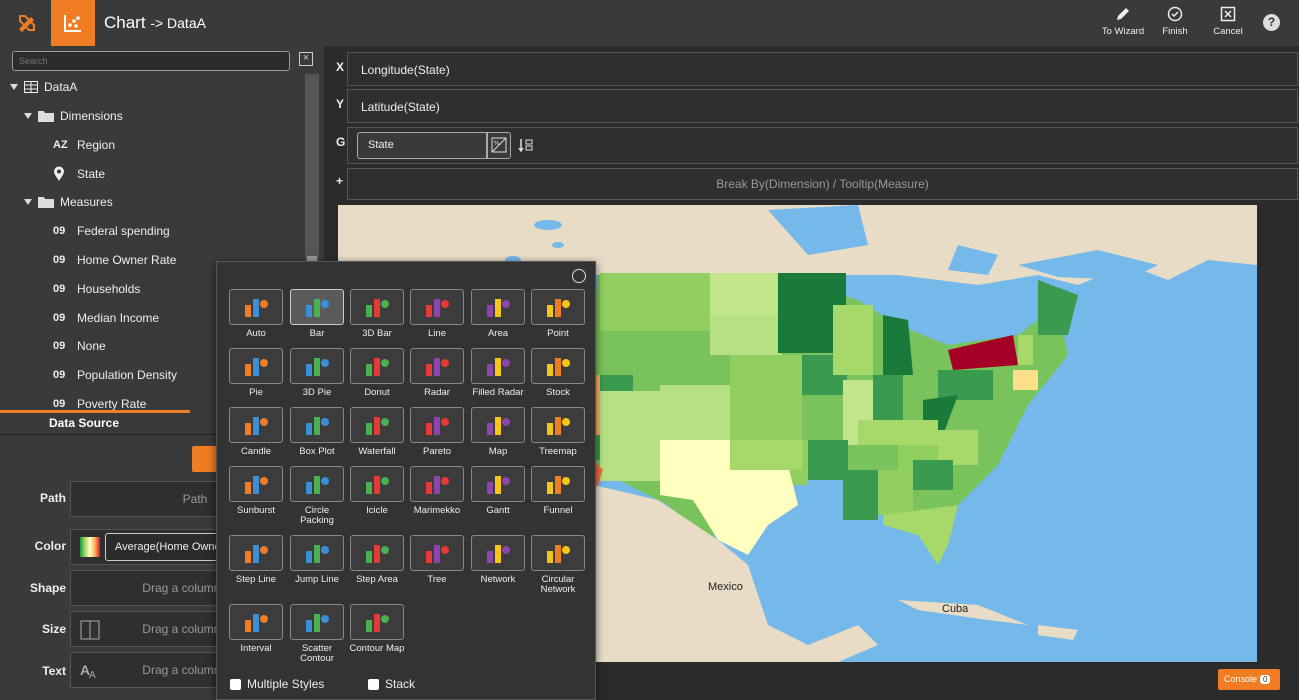  What do you see at coordinates (99, 404) in the screenshot?
I see `tree-item-measure: 09 Poverty Rate` at bounding box center [99, 404].